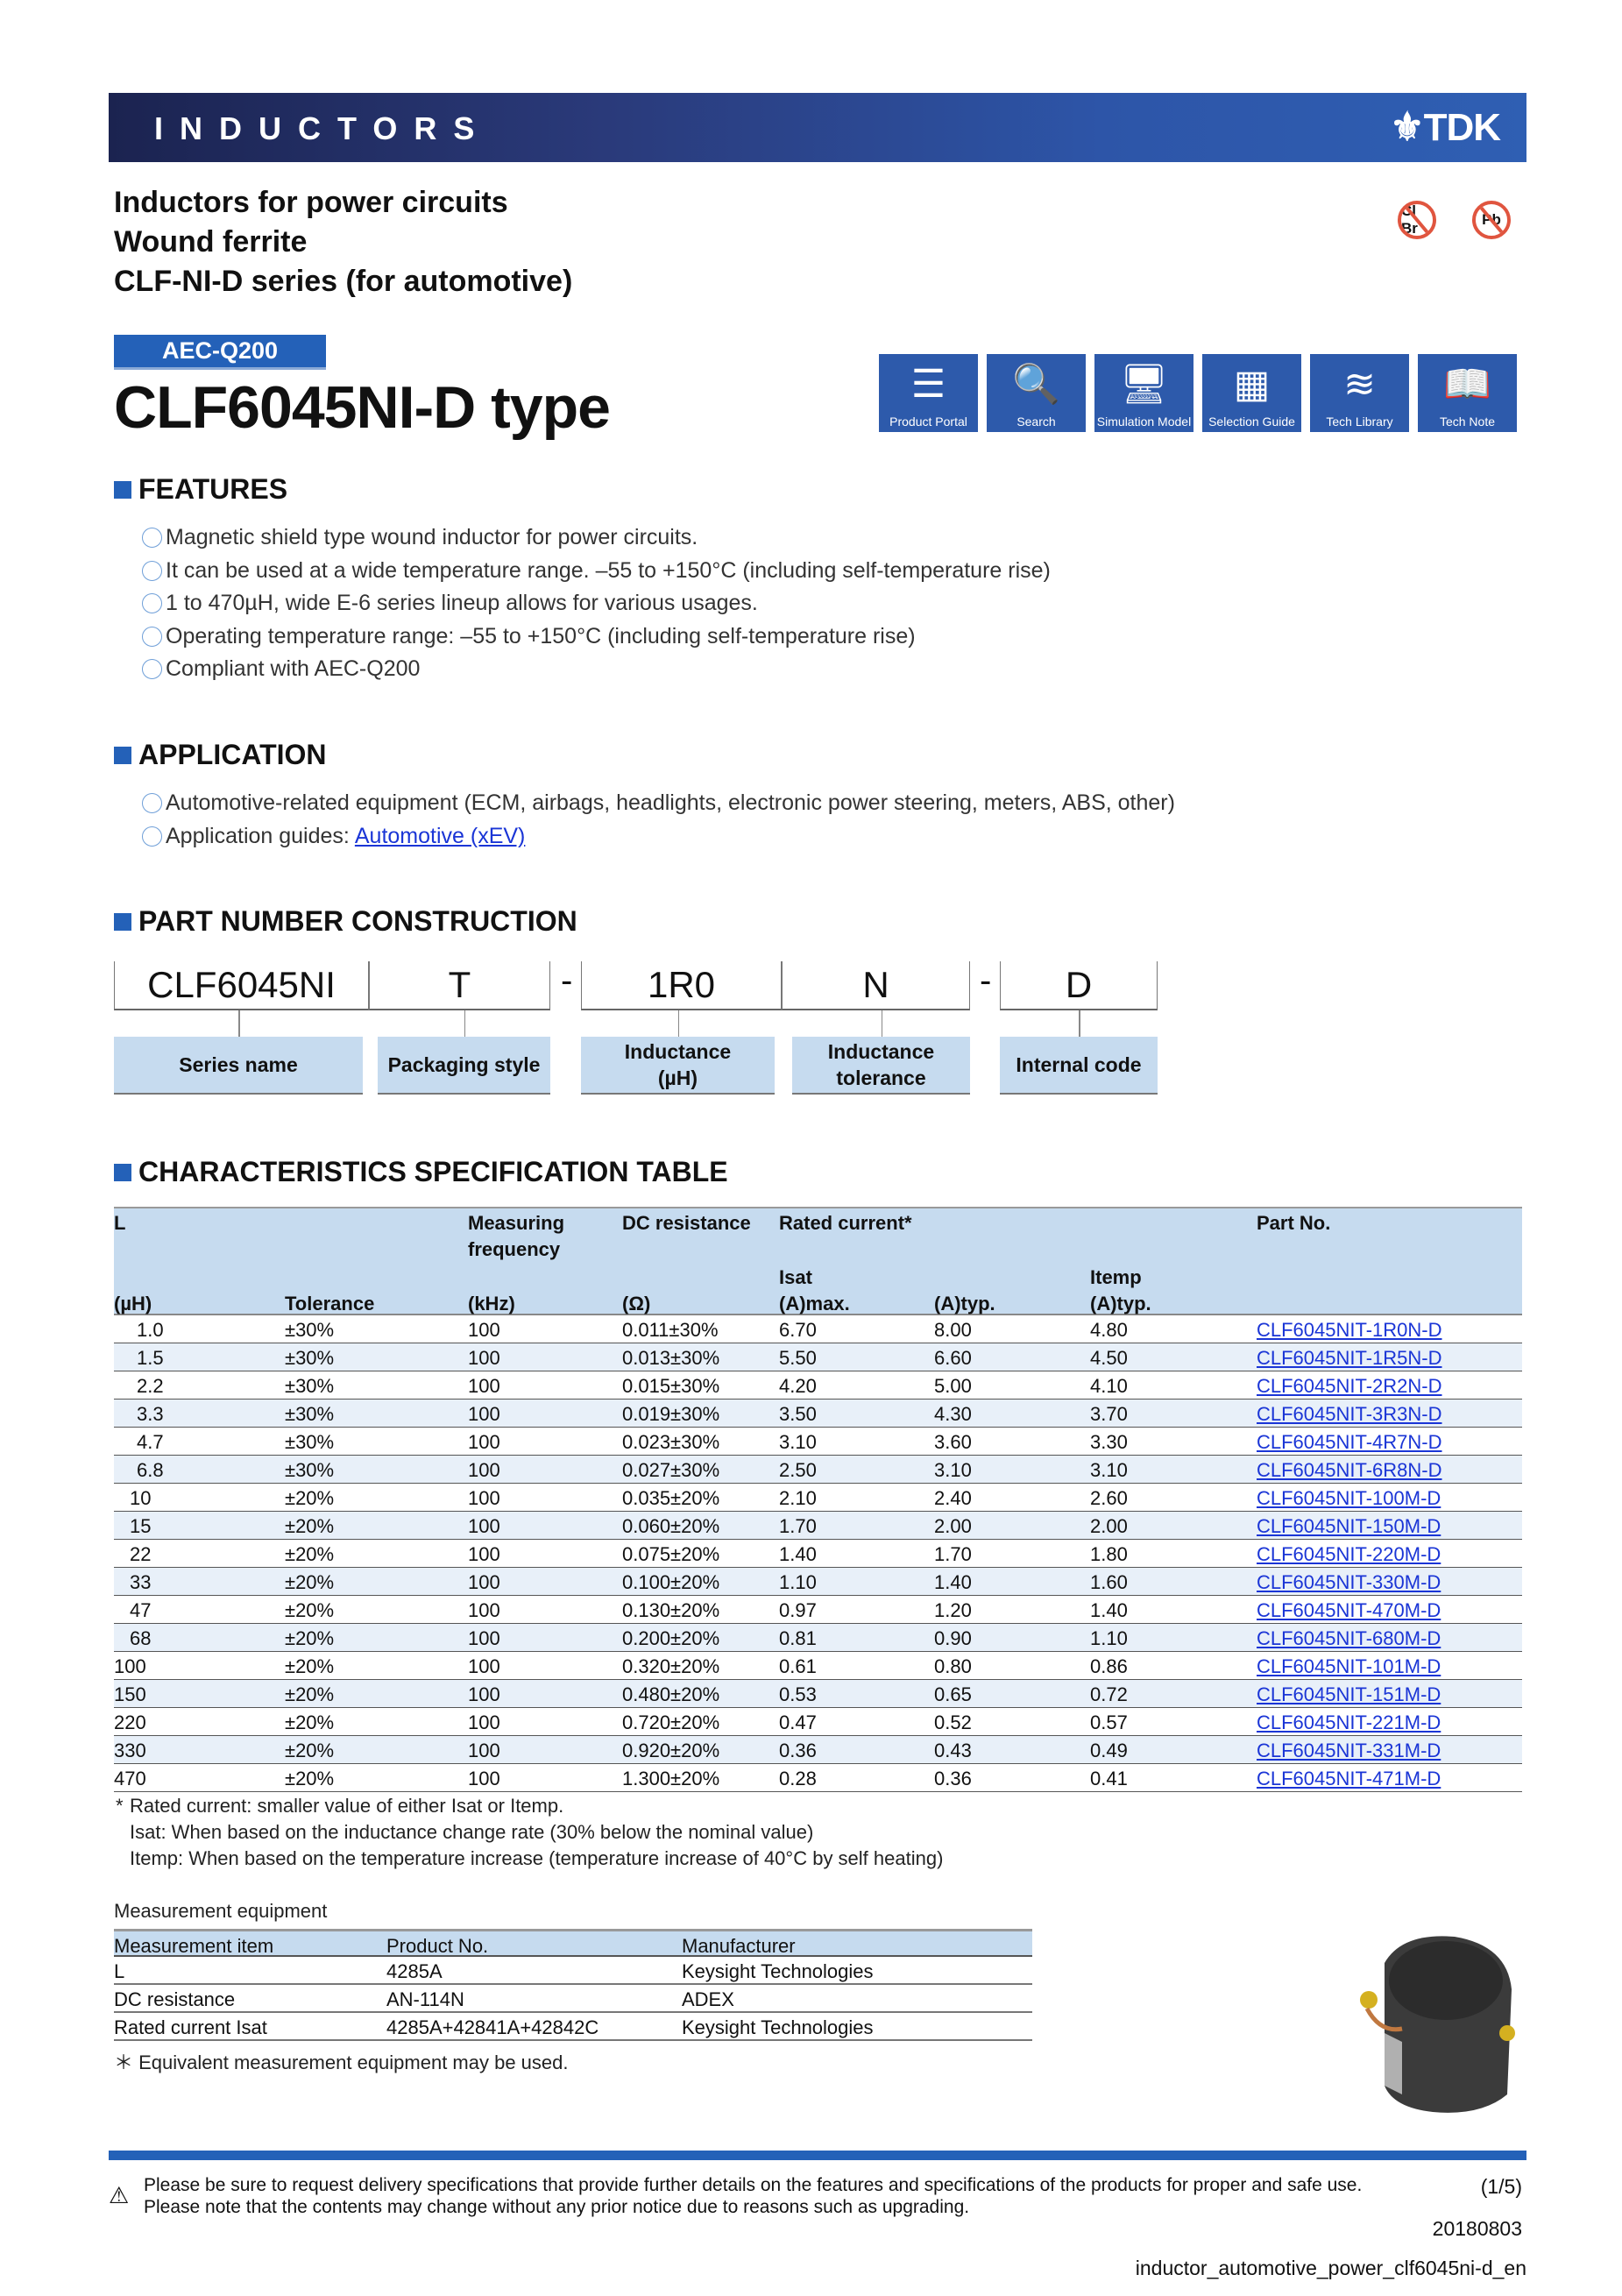 This screenshot has height=2296, width=1622. What do you see at coordinates (678, 1066) in the screenshot?
I see `part-label: Inductance (µH)` at bounding box center [678, 1066].